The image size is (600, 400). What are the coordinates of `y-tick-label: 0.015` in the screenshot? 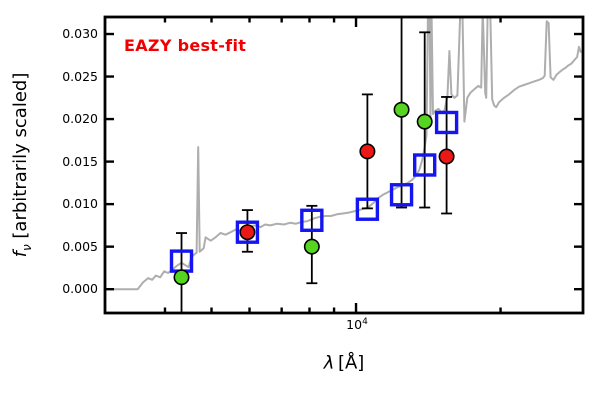 It's located at (80, 161).